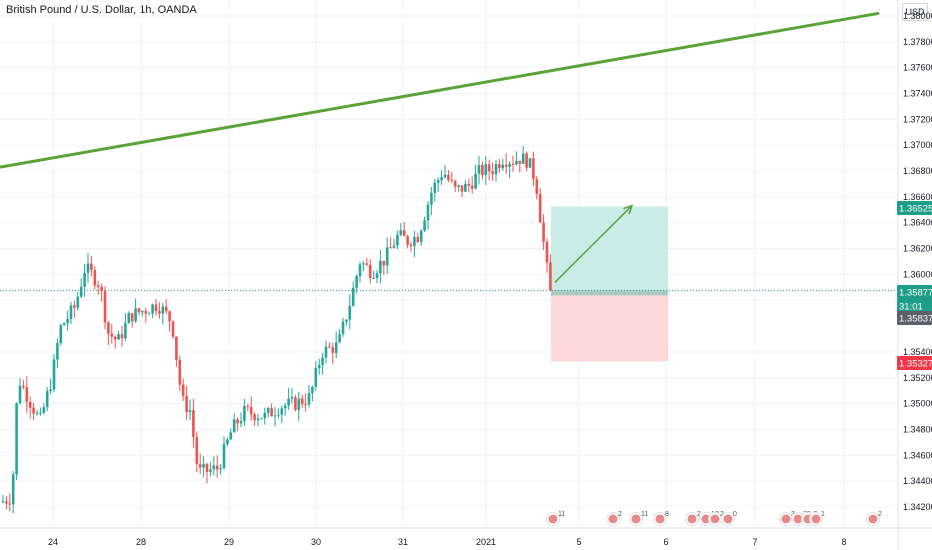 Image resolution: width=932 pixels, height=550 pixels. I want to click on price-tick-label: 1.36600, so click(917, 197).